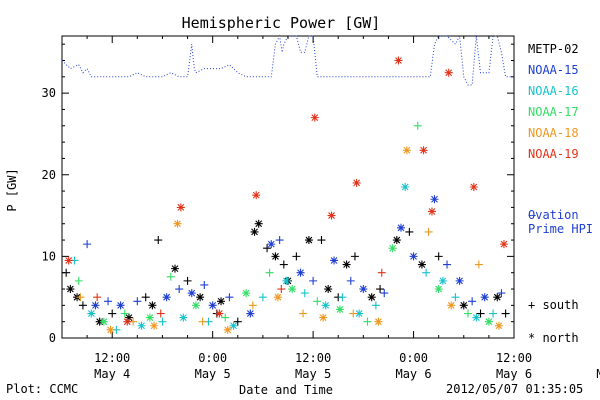 The width and height of the screenshot is (600, 400). Describe the element at coordinates (553, 91) in the screenshot. I see `legend-item: NOAA-16` at that location.